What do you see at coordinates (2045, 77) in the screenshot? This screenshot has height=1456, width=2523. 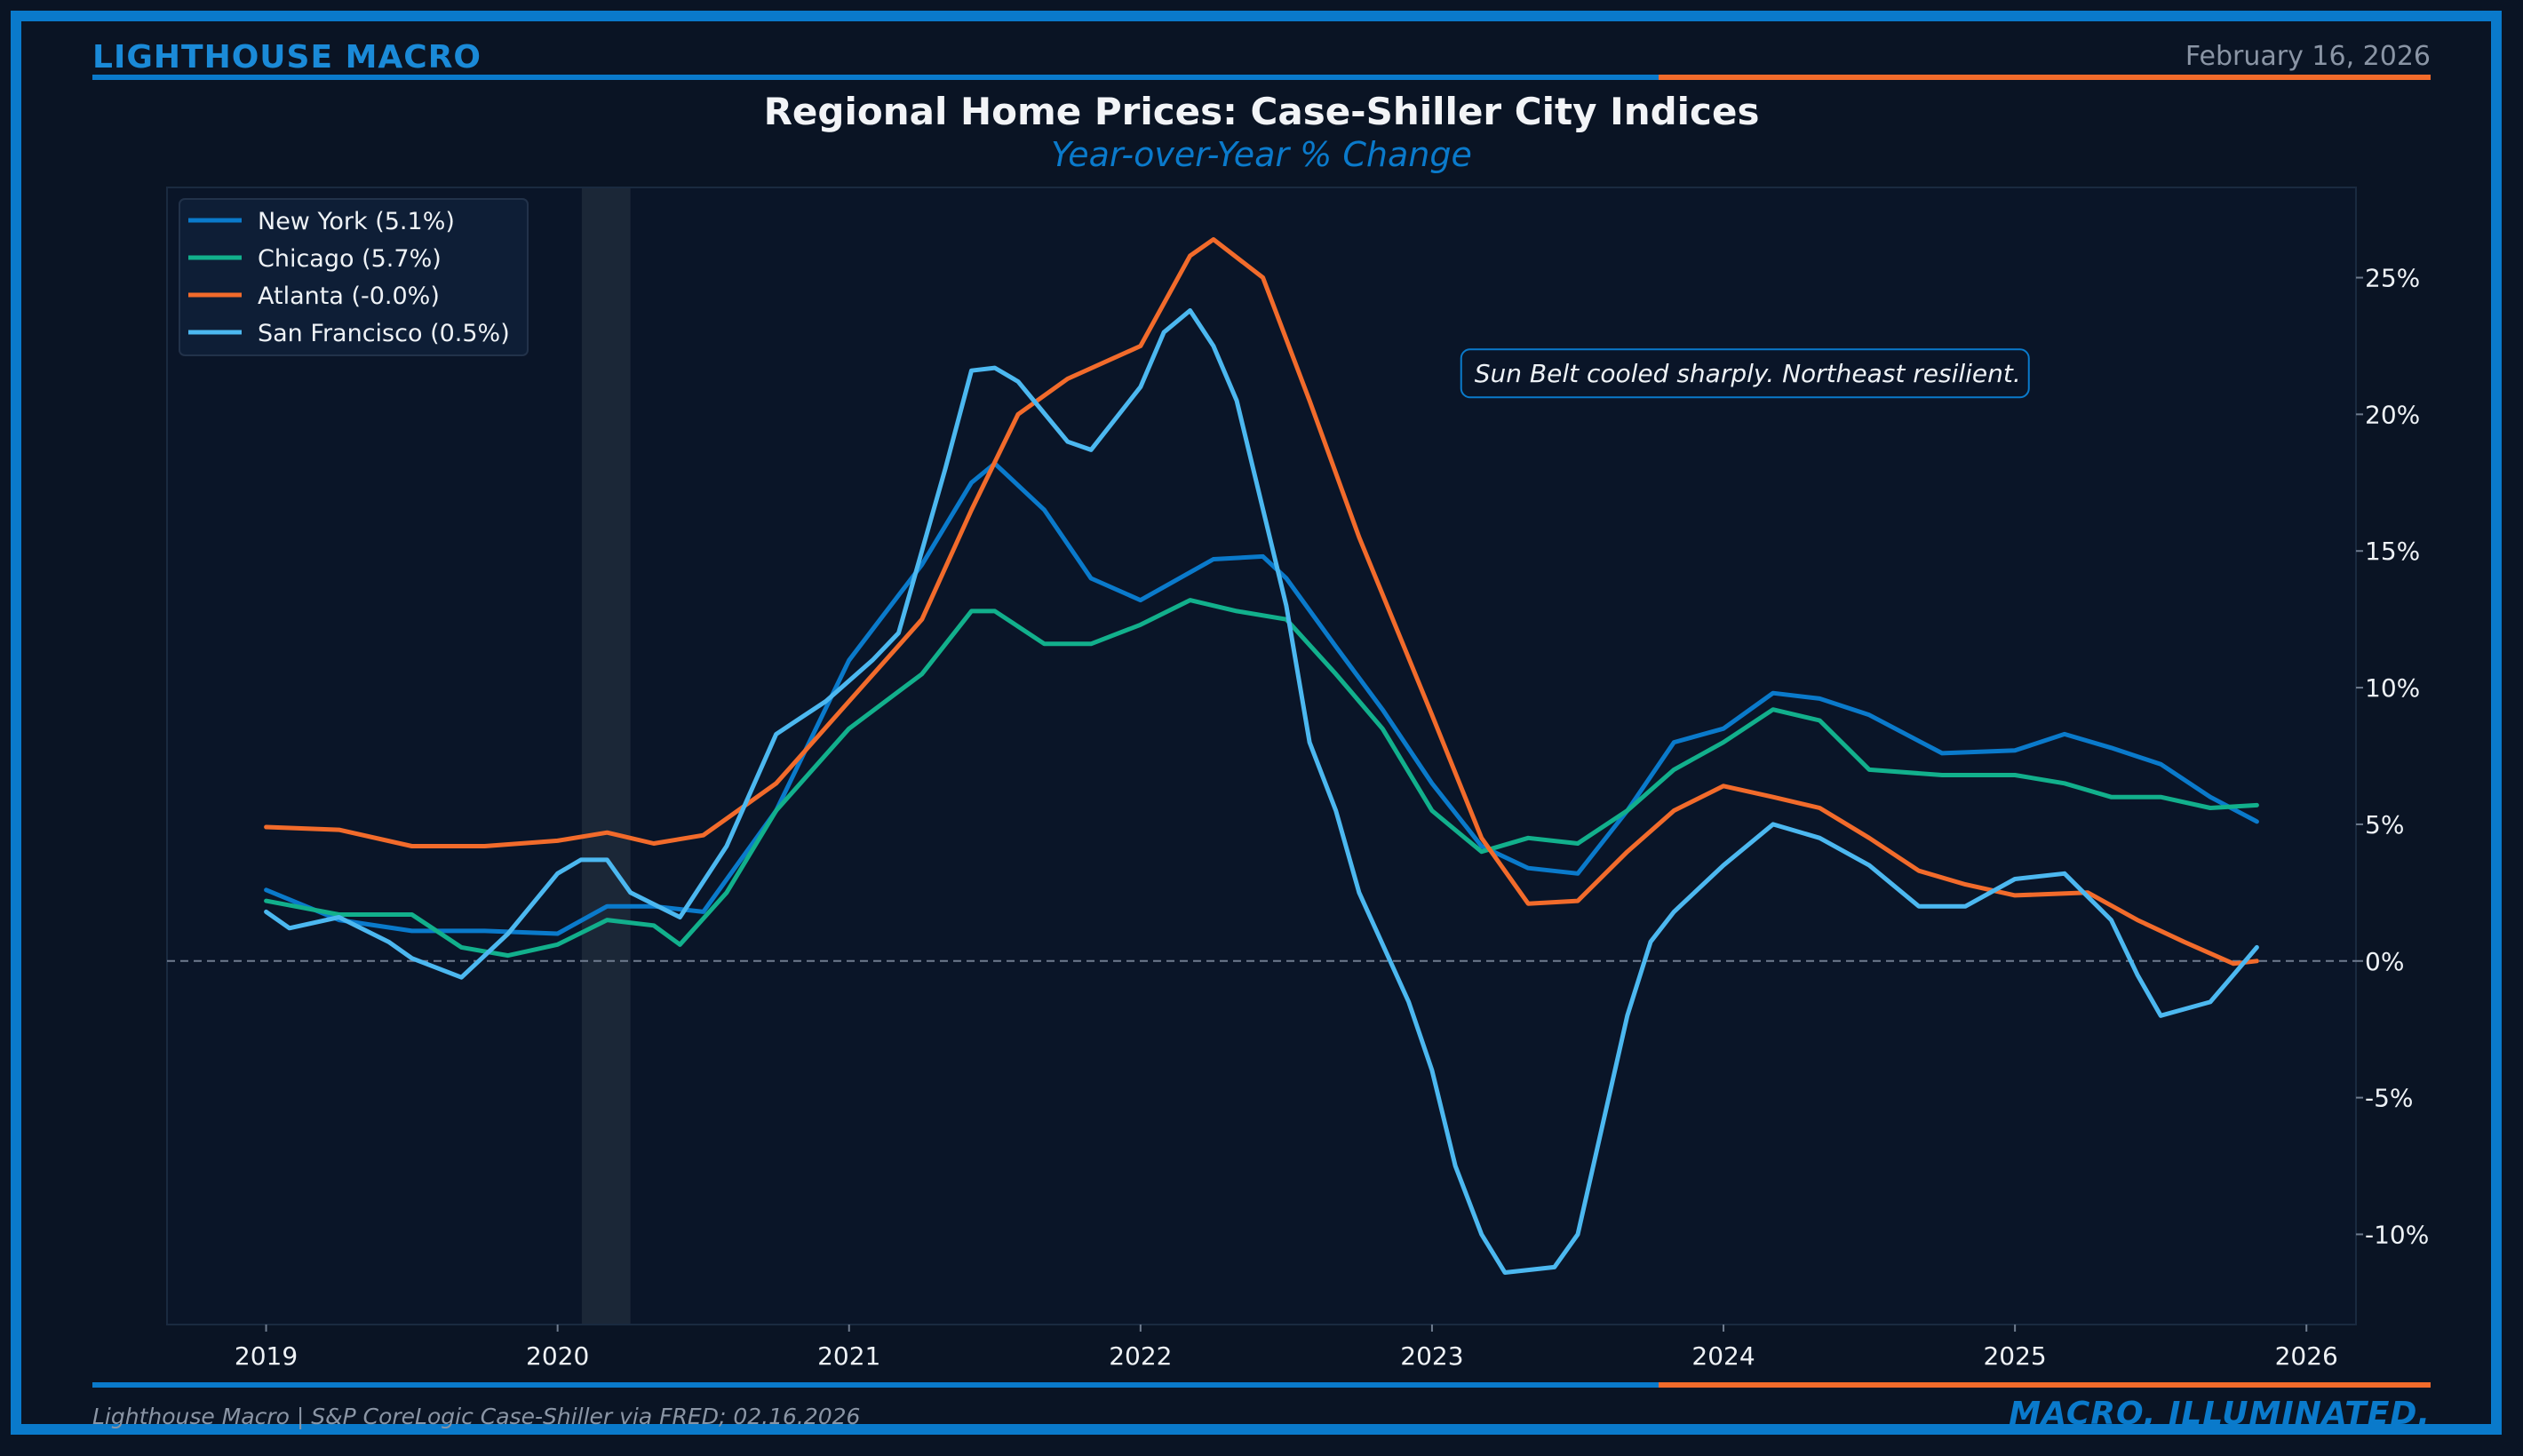 I see `header-rule-orange` at bounding box center [2045, 77].